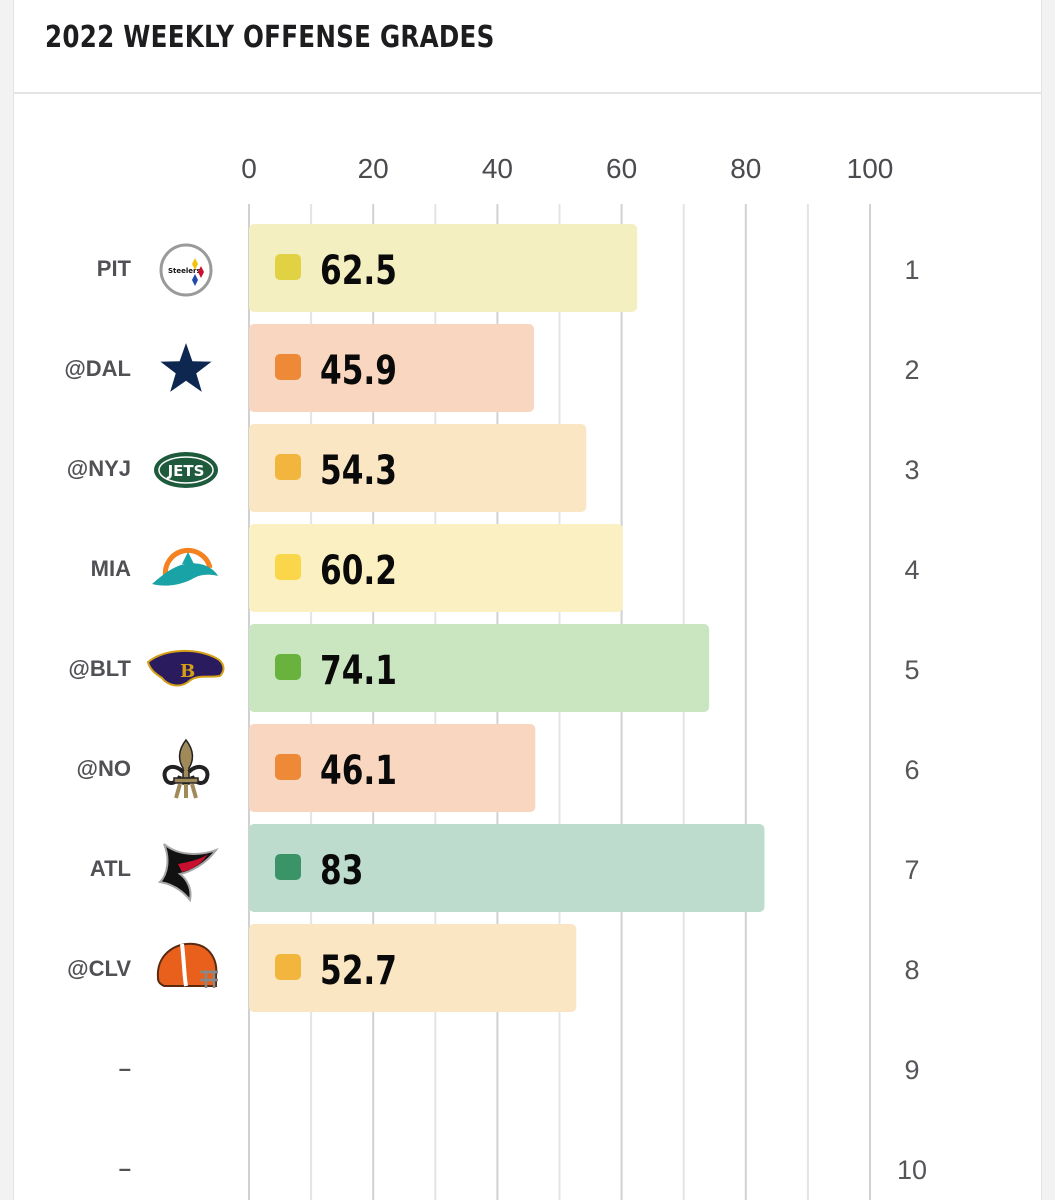 The width and height of the screenshot is (1055, 1200). Describe the element at coordinates (358, 571) in the screenshot. I see `grade-value-label: 60.2` at that location.